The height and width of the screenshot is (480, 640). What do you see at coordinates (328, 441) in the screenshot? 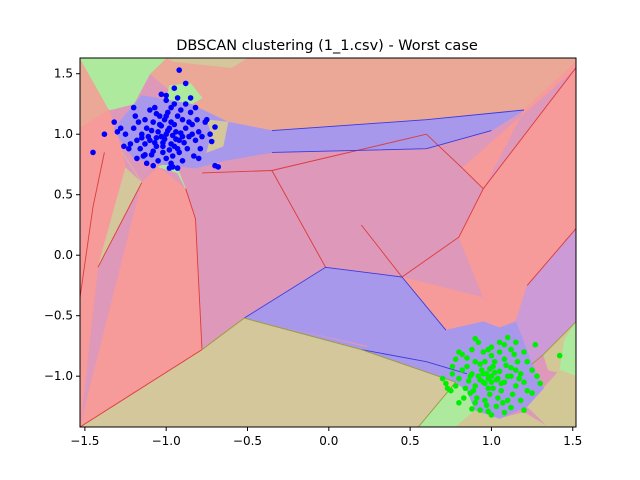
I see `x-tick-label: 0.0` at bounding box center [328, 441].